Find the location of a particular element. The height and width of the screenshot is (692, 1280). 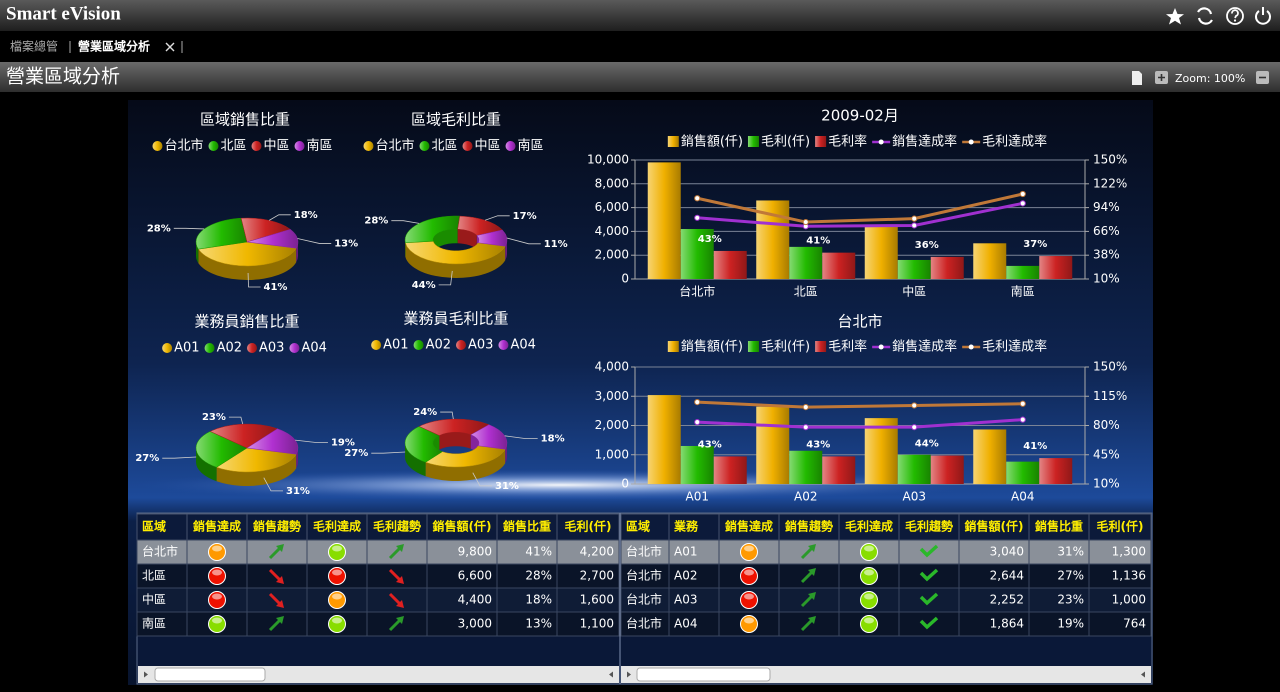

x-tick-label: 南區 is located at coordinates (1023, 291).